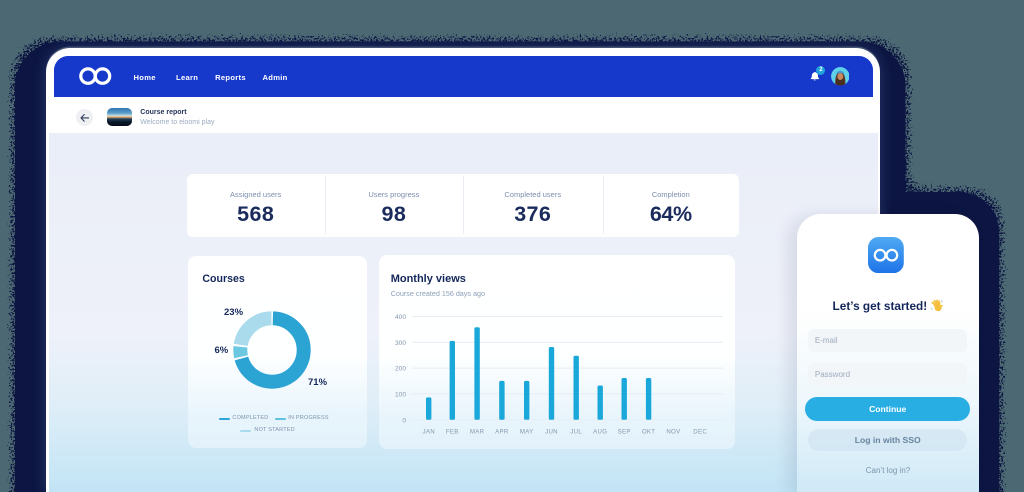 This screenshot has width=1024, height=492. What do you see at coordinates (400, 369) in the screenshot?
I see `svg-text: 200` at bounding box center [400, 369].